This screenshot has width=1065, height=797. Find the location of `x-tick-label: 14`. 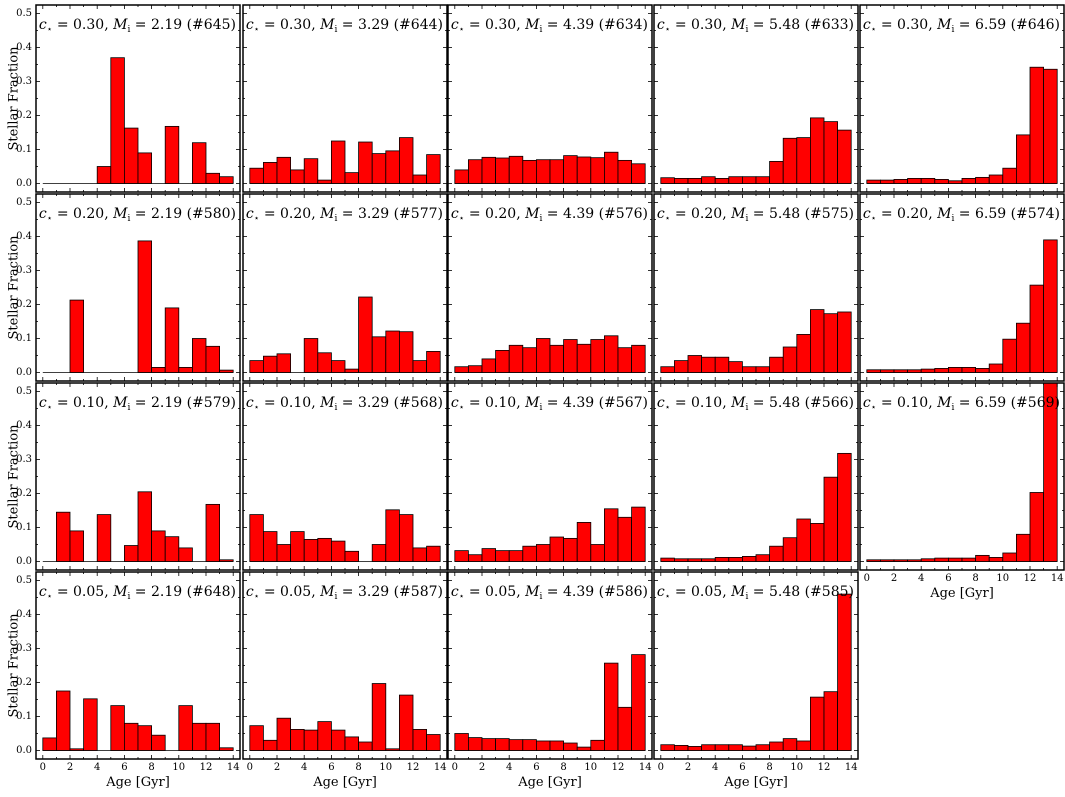

x-tick-label: 14 is located at coordinates (851, 767).